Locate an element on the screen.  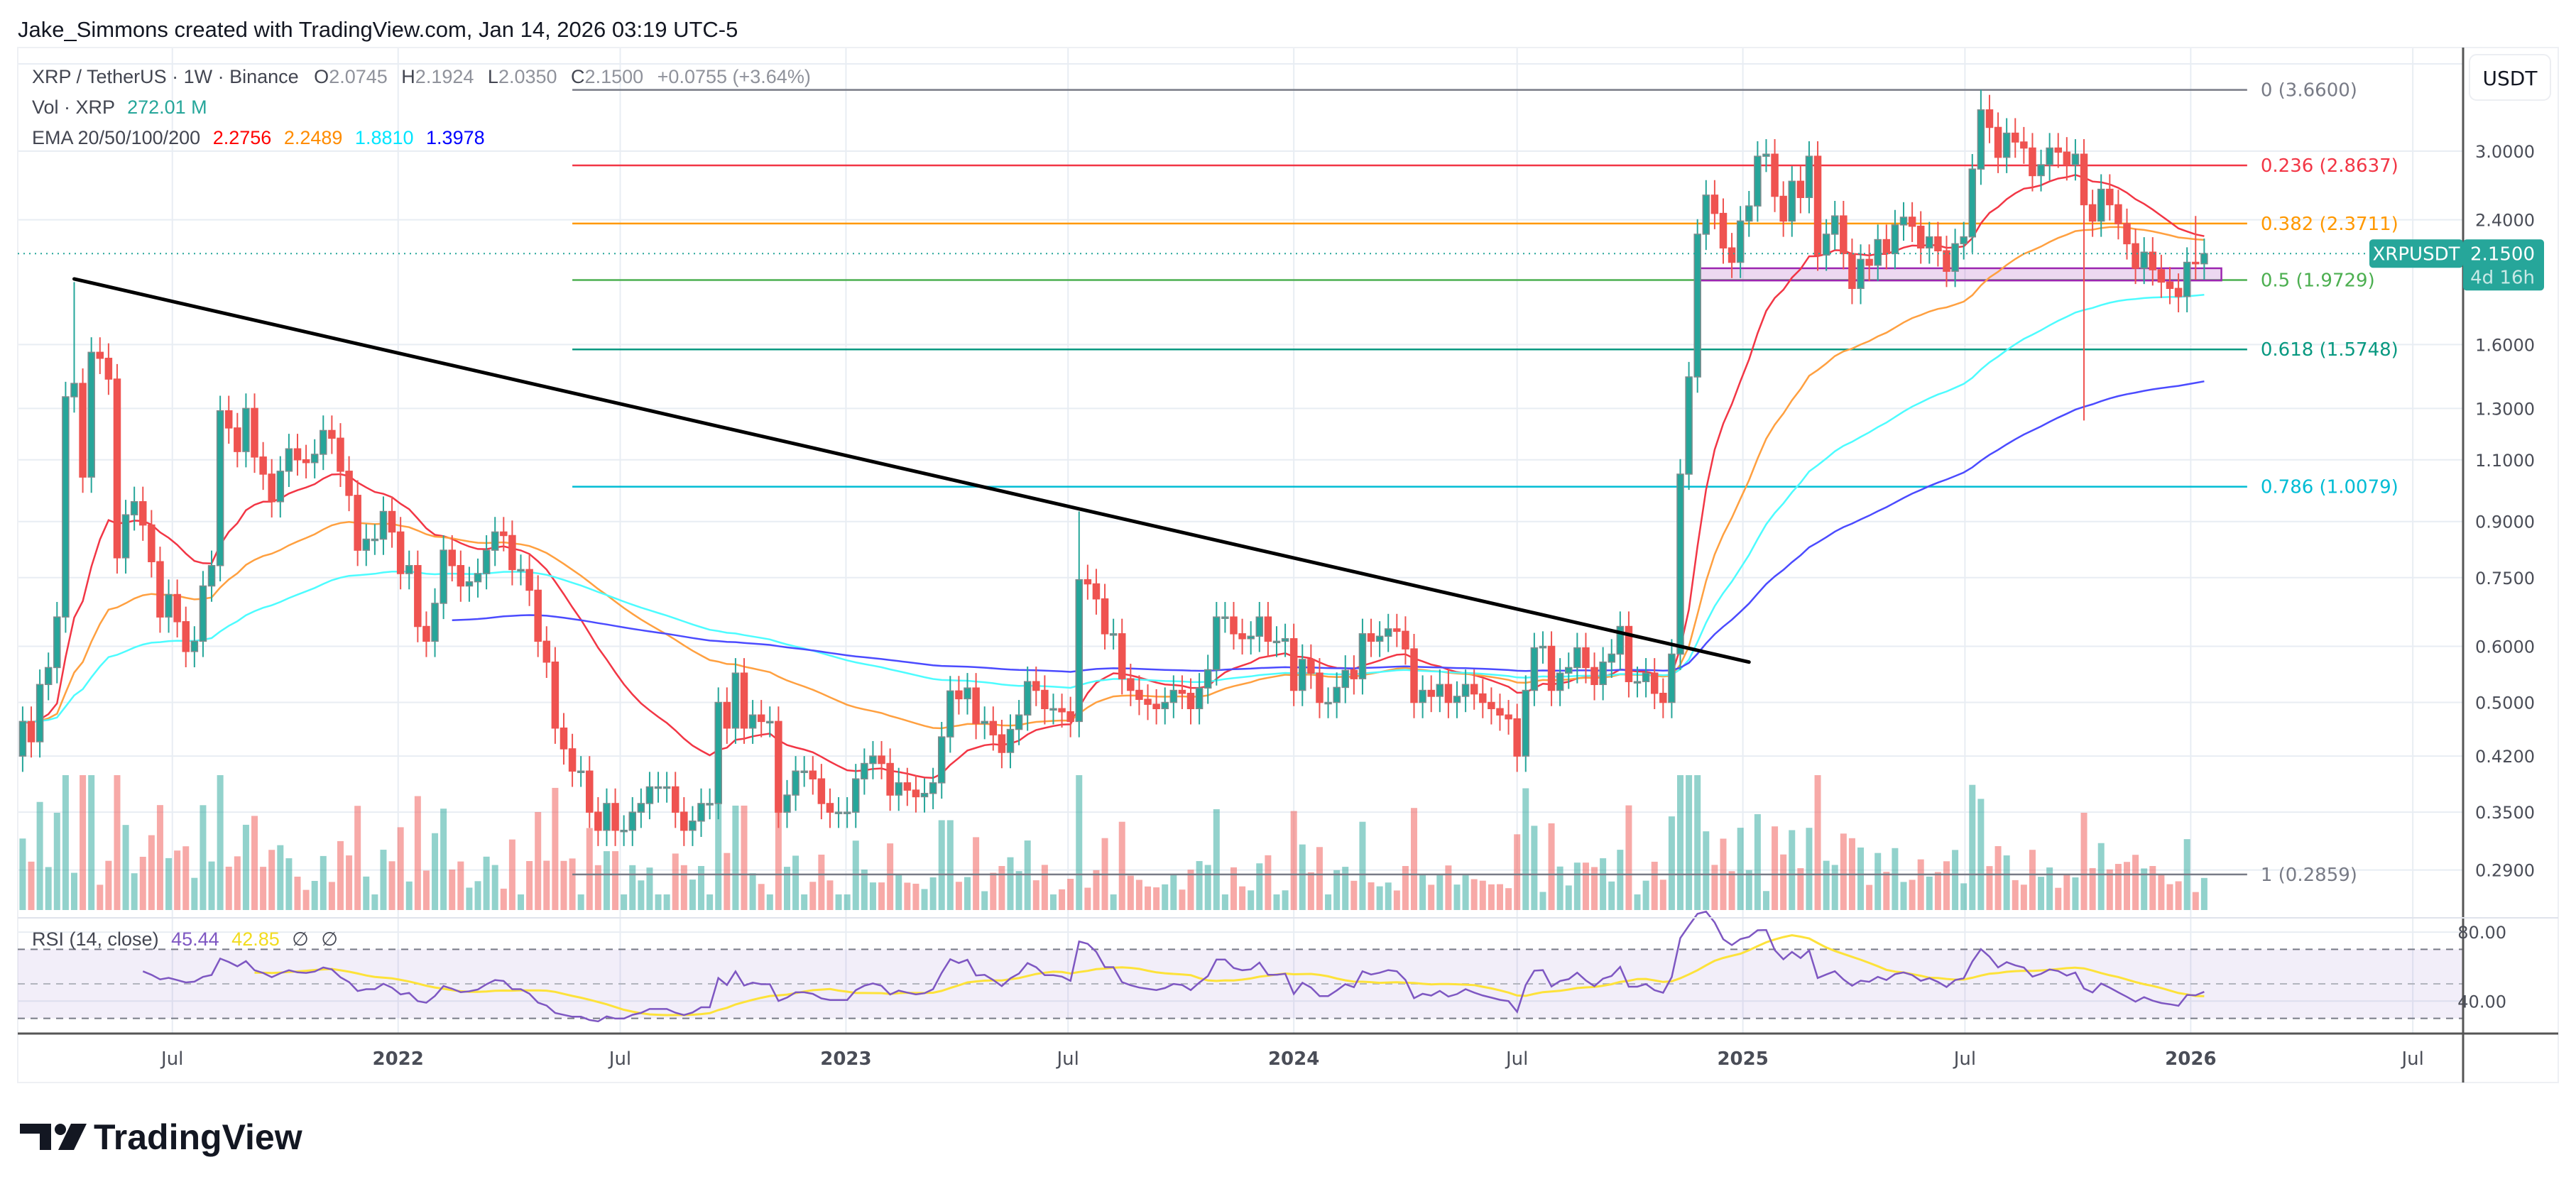
currency-button: USDT is located at coordinates (2510, 77).